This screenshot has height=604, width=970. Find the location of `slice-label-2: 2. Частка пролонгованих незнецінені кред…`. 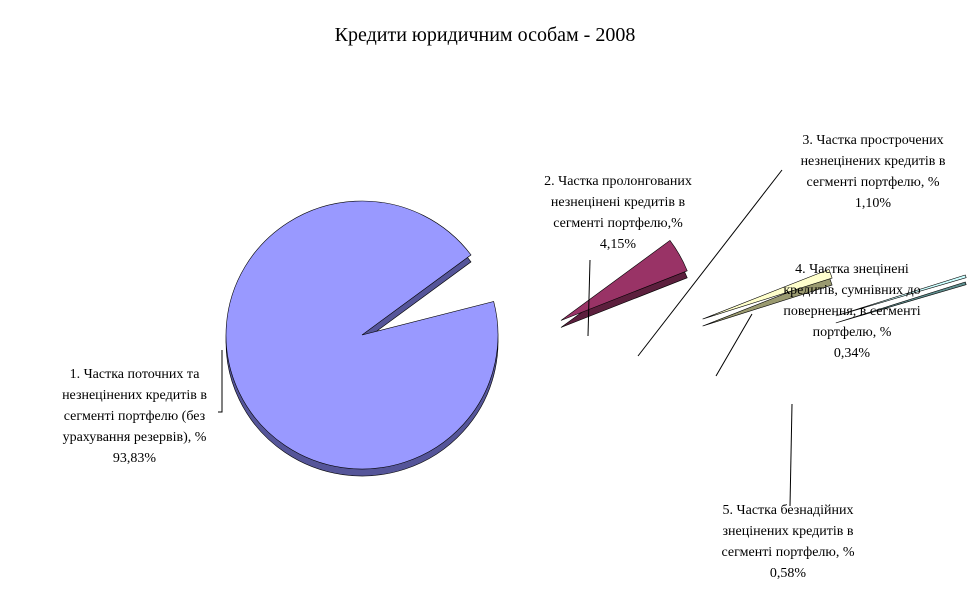

slice-label-2: 2. Частка пролонгованих незнецінені кред… is located at coordinates (618, 213).